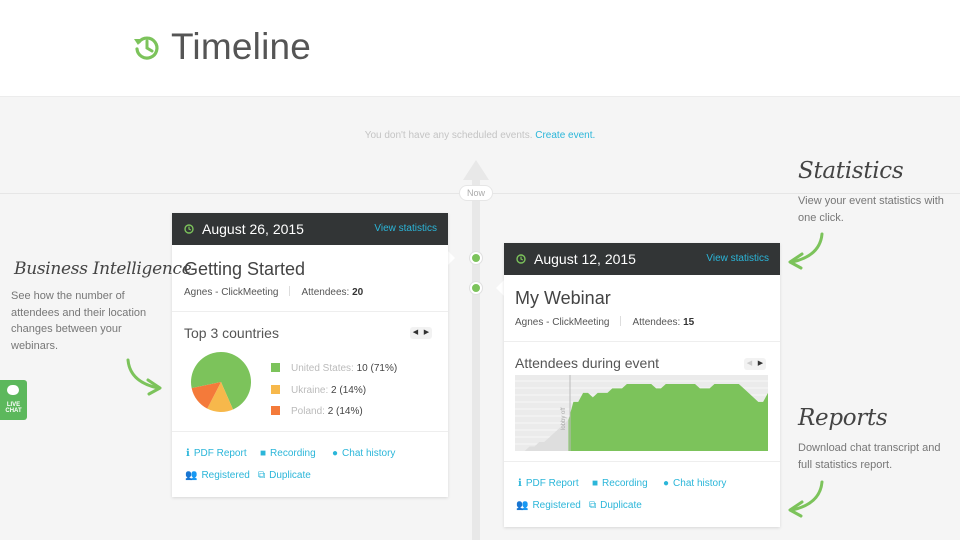 The image size is (960, 540). Describe the element at coordinates (587, 363) in the screenshot. I see `widget-title: Attendees during event` at that location.